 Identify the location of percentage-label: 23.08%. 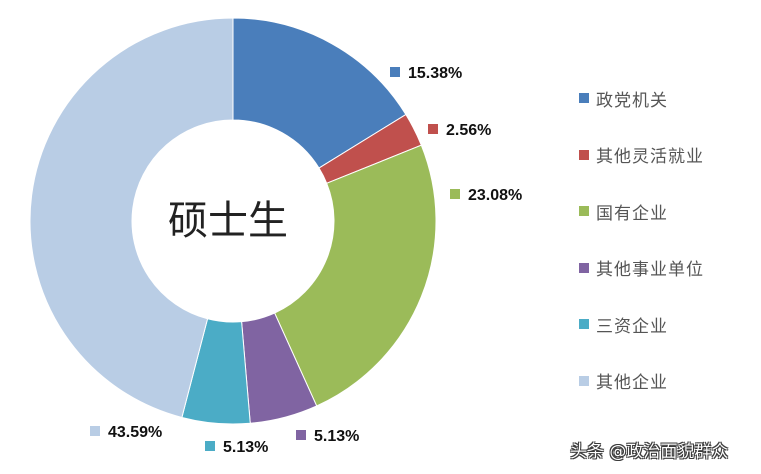
(495, 195).